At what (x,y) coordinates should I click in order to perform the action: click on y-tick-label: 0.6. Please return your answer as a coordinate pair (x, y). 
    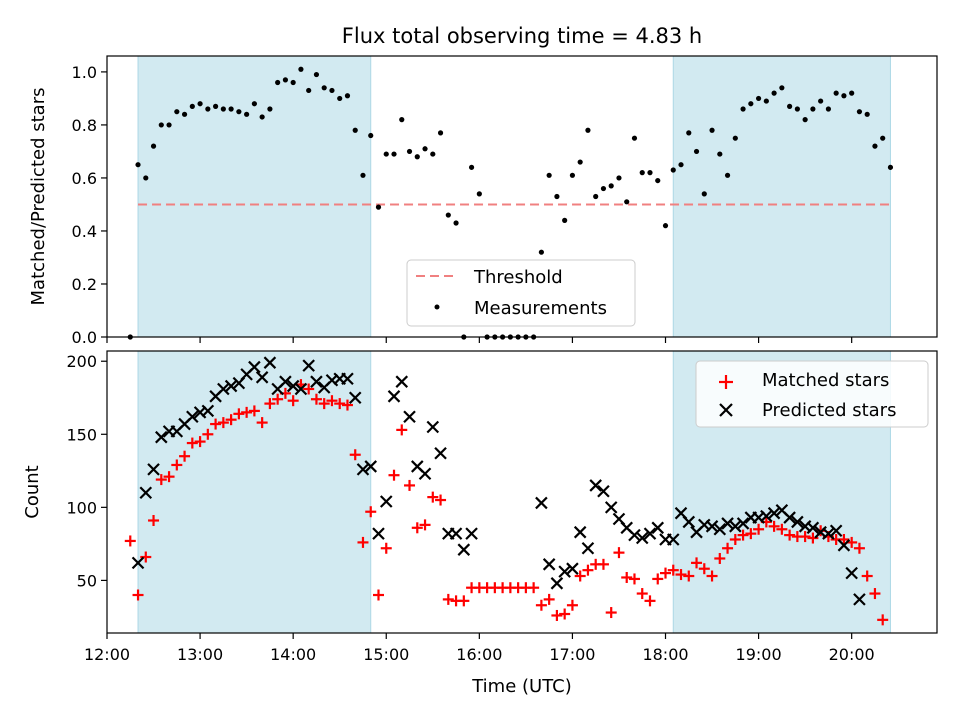
    Looking at the image, I should click on (84, 178).